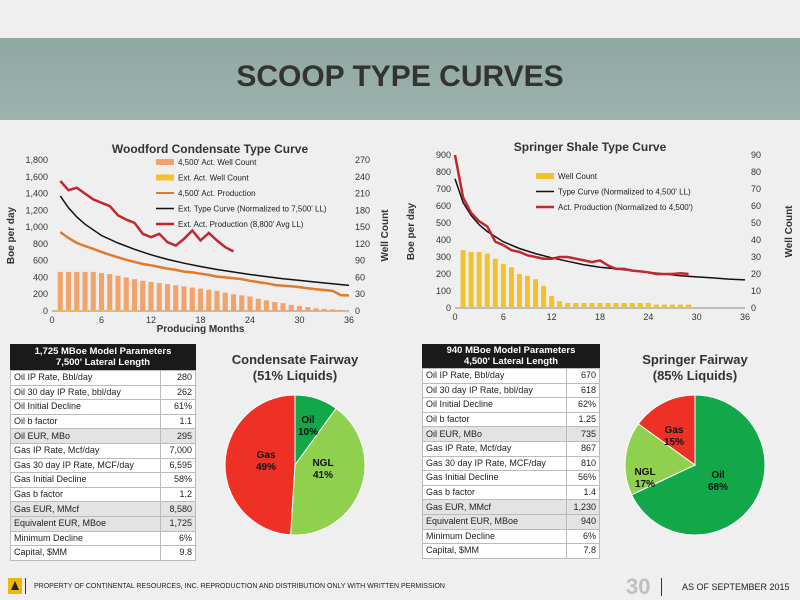 The image size is (800, 600). What do you see at coordinates (178, 494) in the screenshot?
I see `param-value: 1.2` at bounding box center [178, 494].